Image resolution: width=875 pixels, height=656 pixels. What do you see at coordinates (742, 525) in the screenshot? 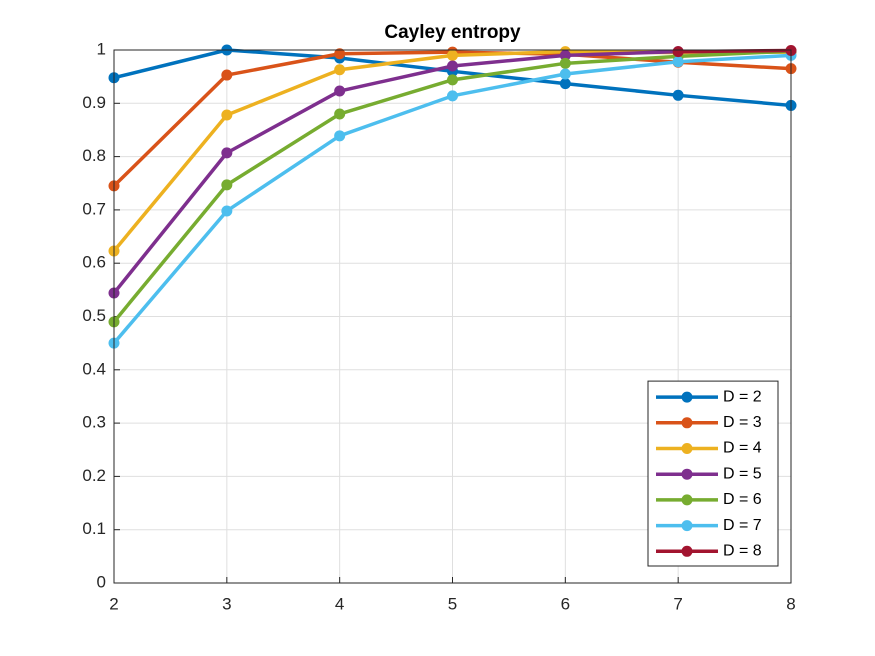
I see `legend-label: D = 7` at bounding box center [742, 525].